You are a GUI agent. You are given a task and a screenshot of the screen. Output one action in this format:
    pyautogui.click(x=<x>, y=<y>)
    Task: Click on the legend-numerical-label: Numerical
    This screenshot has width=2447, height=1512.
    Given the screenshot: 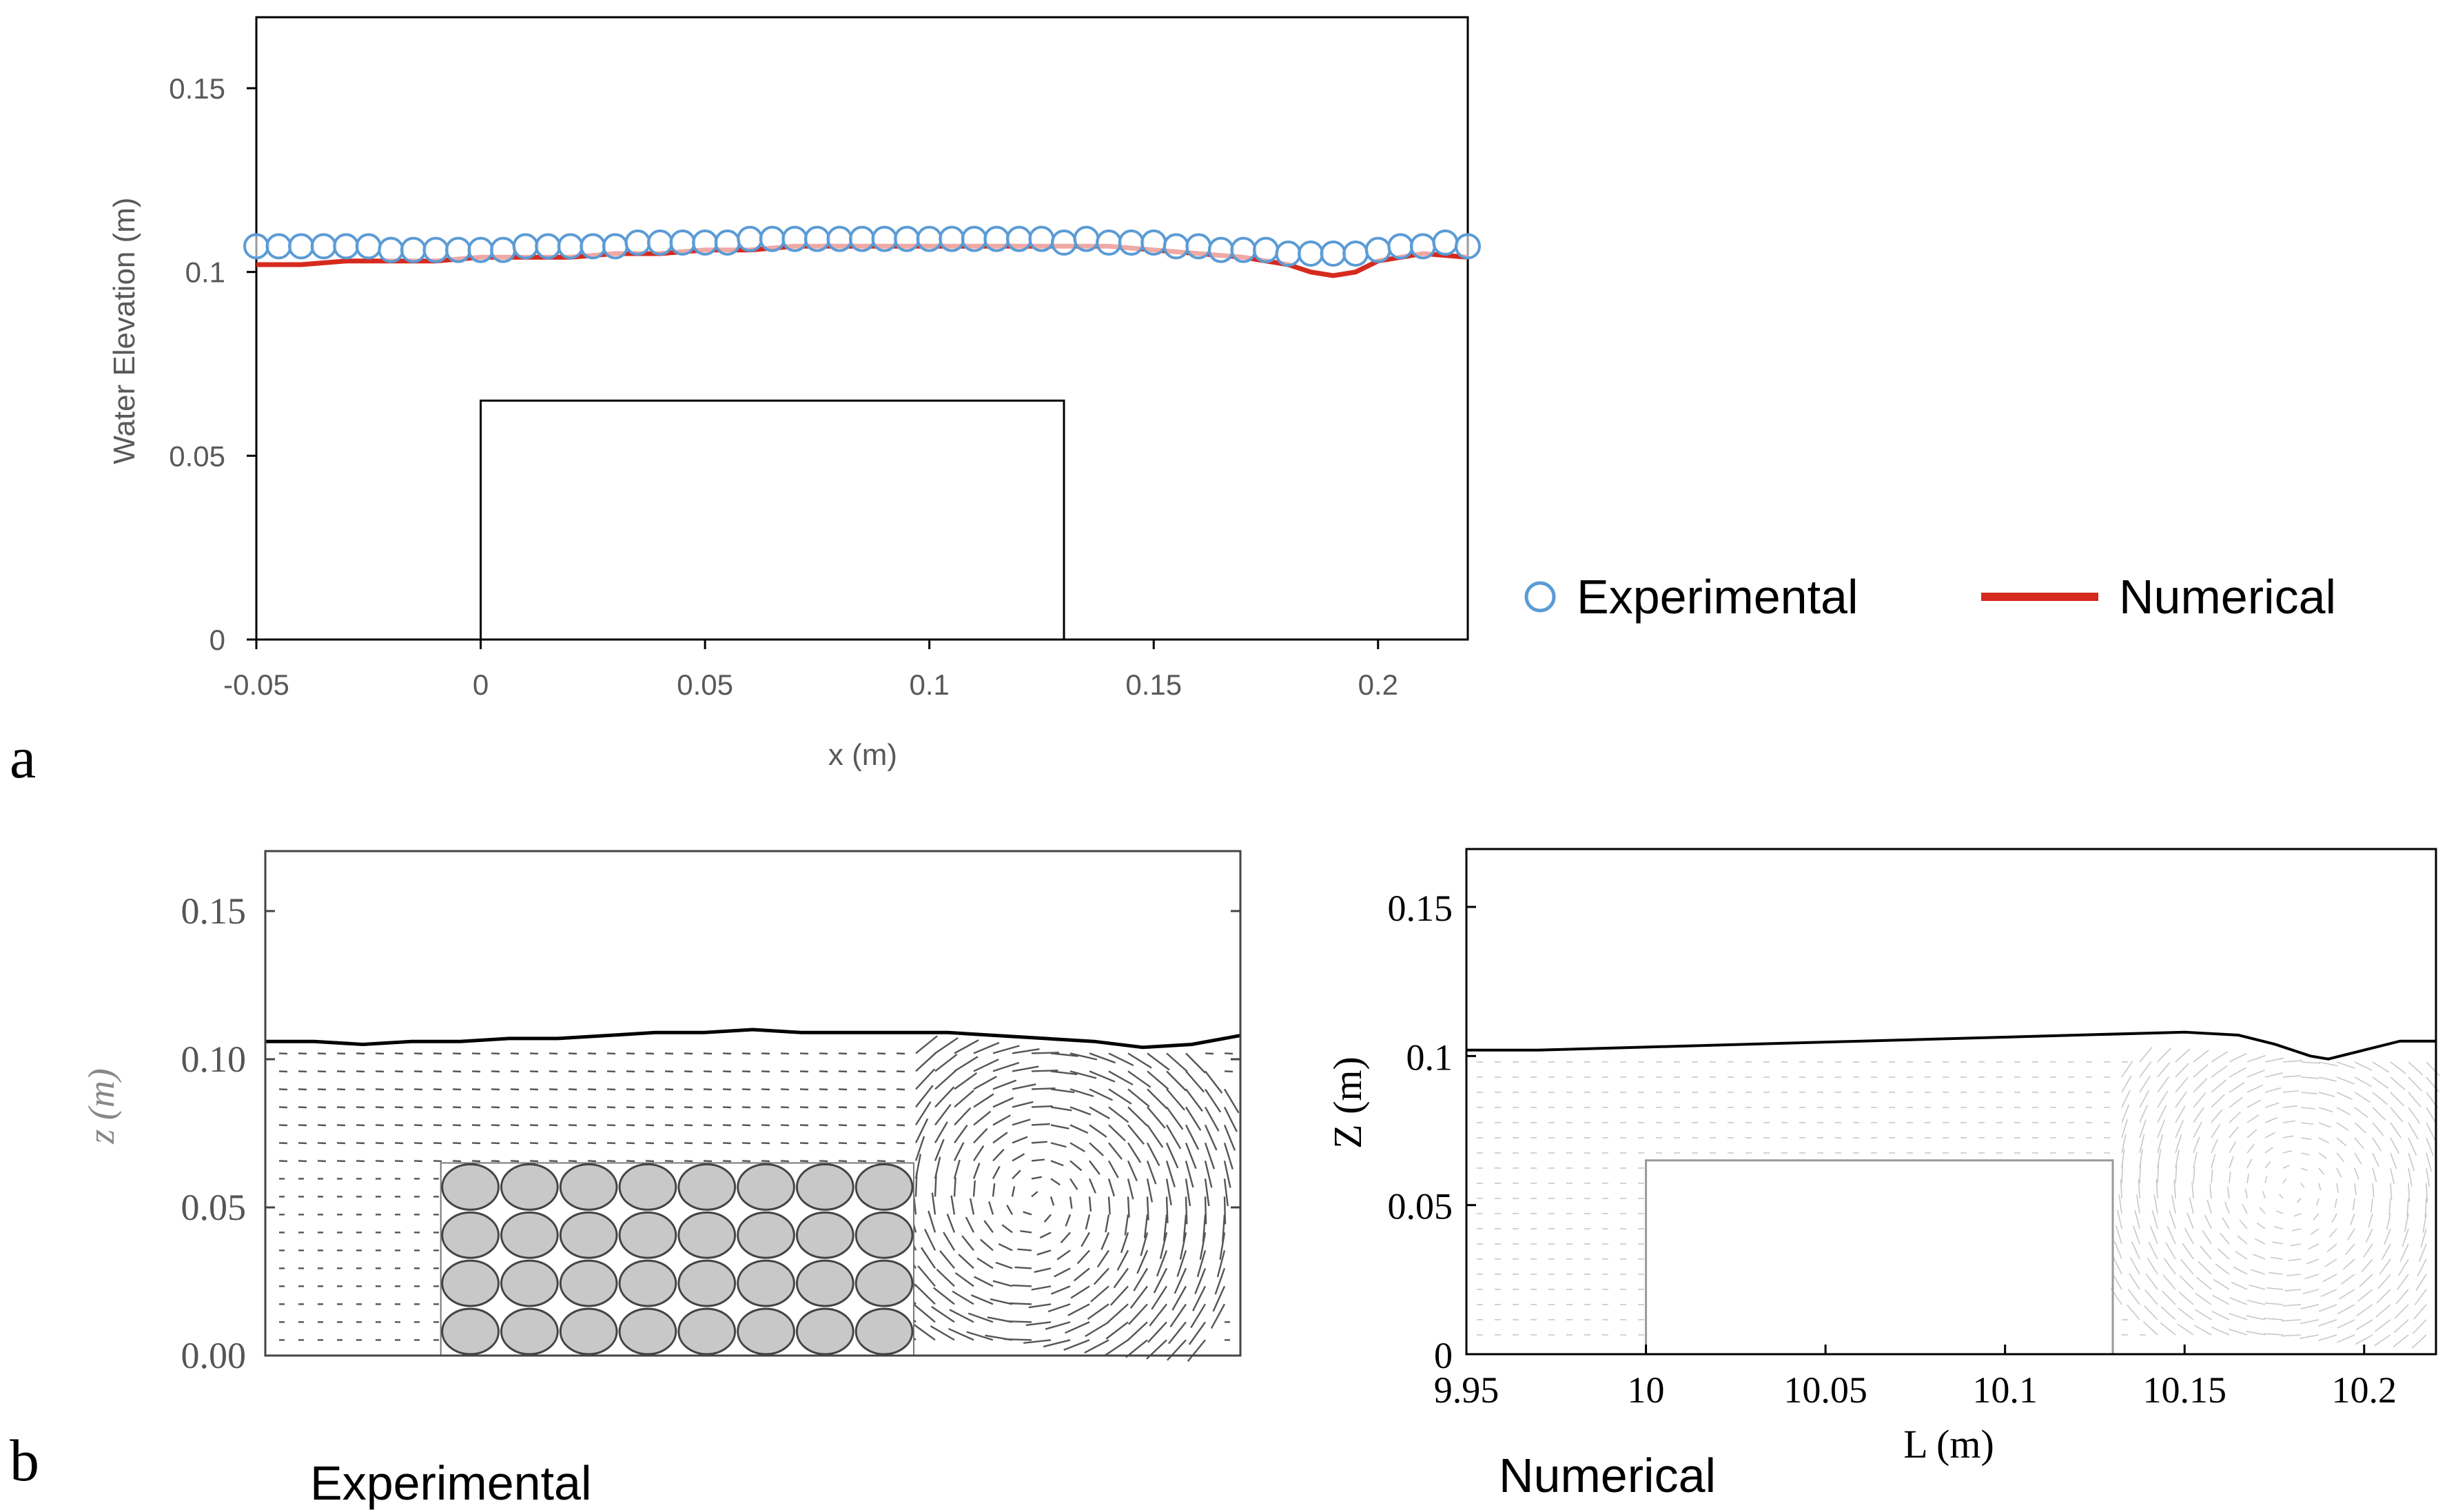 What is the action you would take?
    pyautogui.click(x=2227, y=597)
    